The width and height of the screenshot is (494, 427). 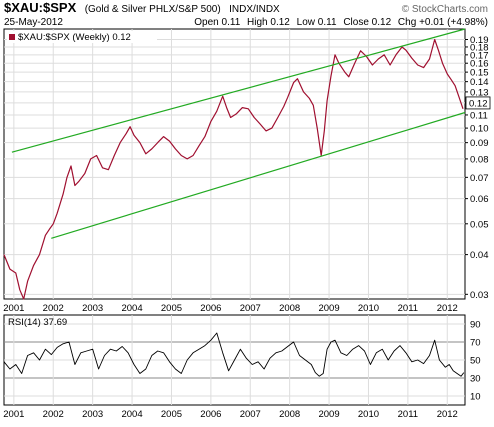 What do you see at coordinates (171, 308) in the screenshot?
I see `price-x-tick-label: 2005` at bounding box center [171, 308].